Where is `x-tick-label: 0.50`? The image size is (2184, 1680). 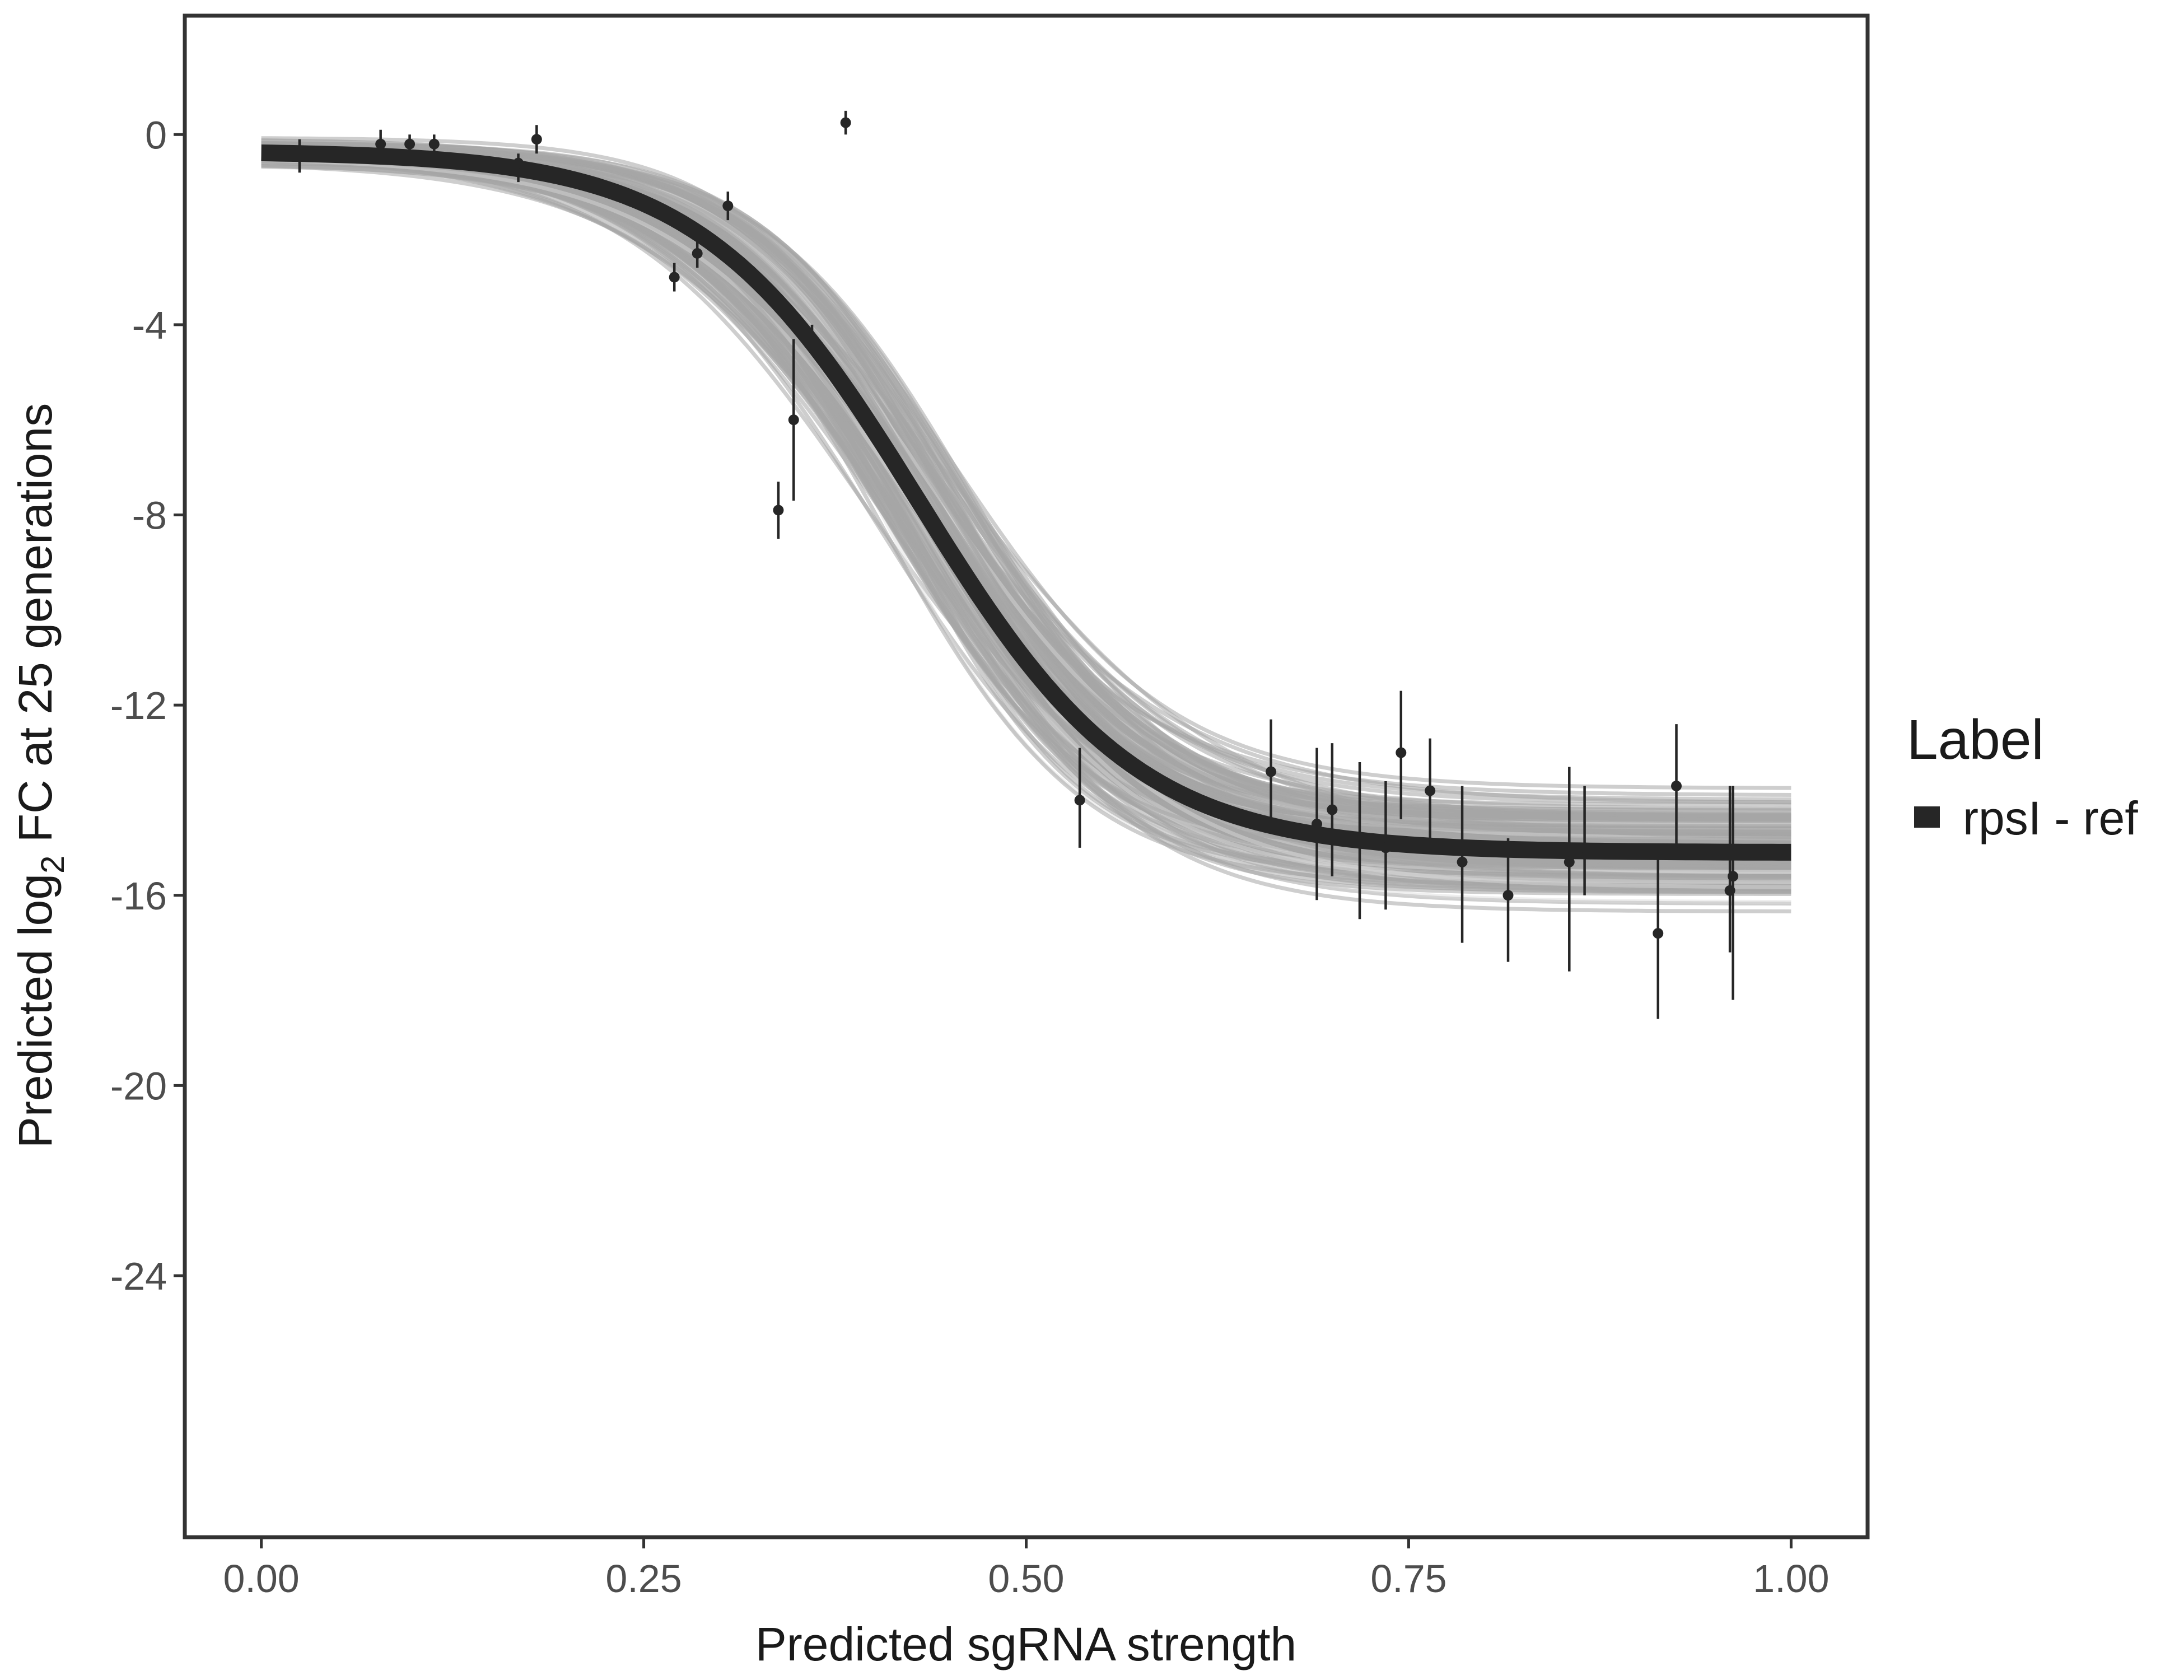 x-tick-label: 0.50 is located at coordinates (1026, 1579).